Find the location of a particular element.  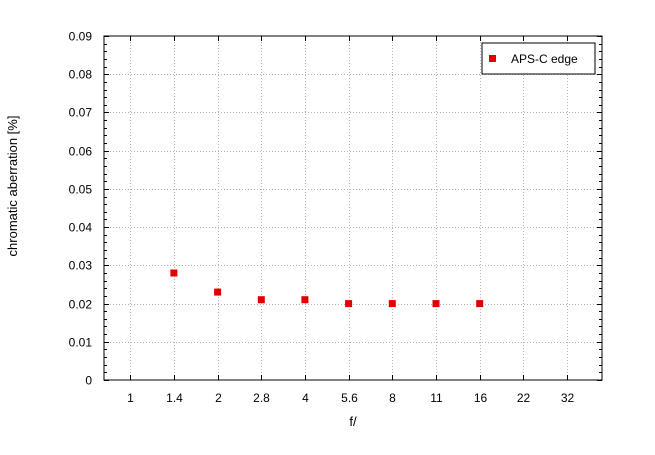

x-tick-label: 1 is located at coordinates (130, 398).